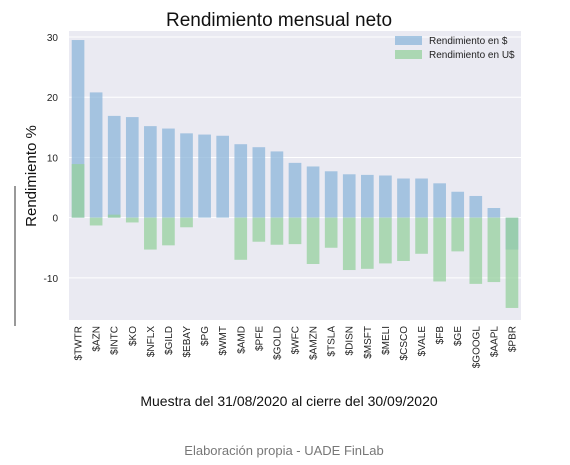 This screenshot has width=570, height=465. What do you see at coordinates (55, 219) in the screenshot?
I see `y-tick-label: 0` at bounding box center [55, 219].